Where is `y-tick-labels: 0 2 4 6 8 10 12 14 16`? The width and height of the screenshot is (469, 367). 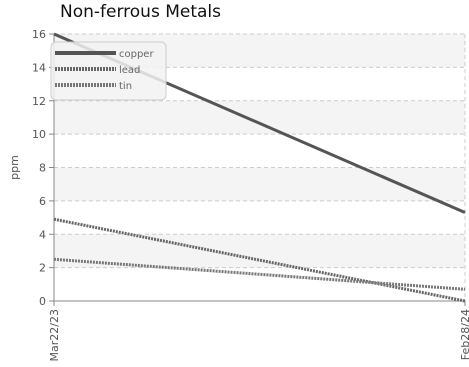 y-tick-labels: 0 2 4 6 8 10 12 14 16 is located at coordinates (39, 168).